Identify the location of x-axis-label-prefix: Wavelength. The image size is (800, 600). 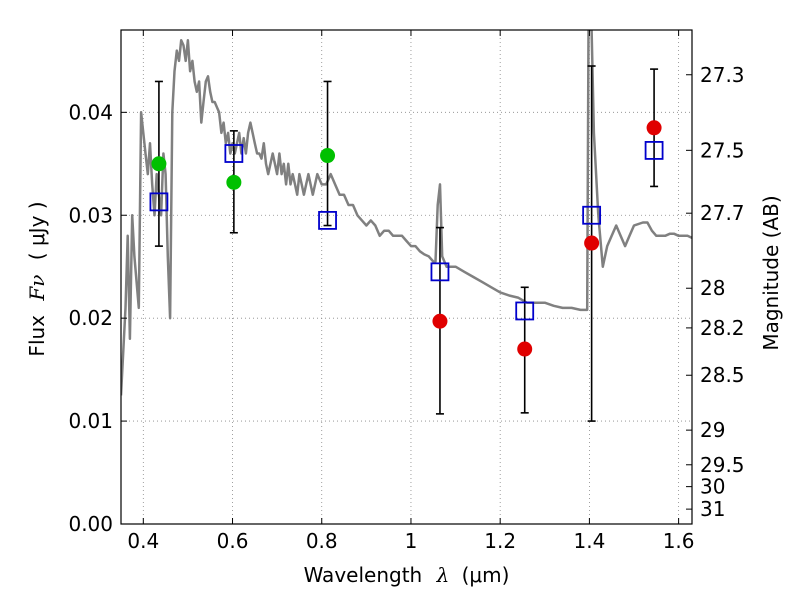
(363, 575).